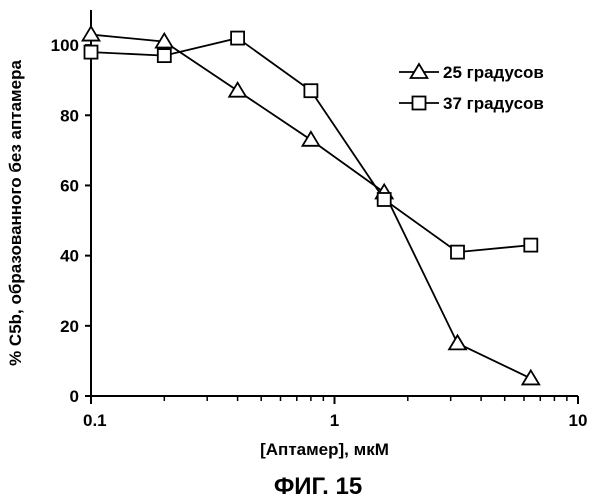 This screenshot has height=500, width=597. What do you see at coordinates (419, 103) in the screenshot?
I see `legend-square-icon` at bounding box center [419, 103].